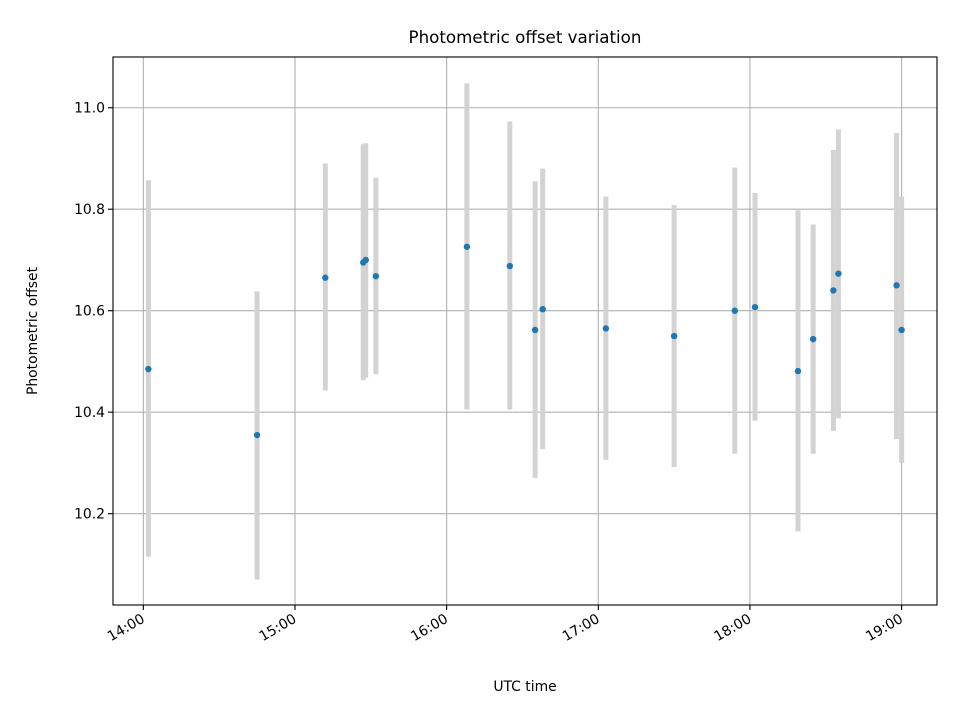 Image resolution: width=960 pixels, height=720 pixels. I want to click on chart-title: Photometric offset variation, so click(525, 37).